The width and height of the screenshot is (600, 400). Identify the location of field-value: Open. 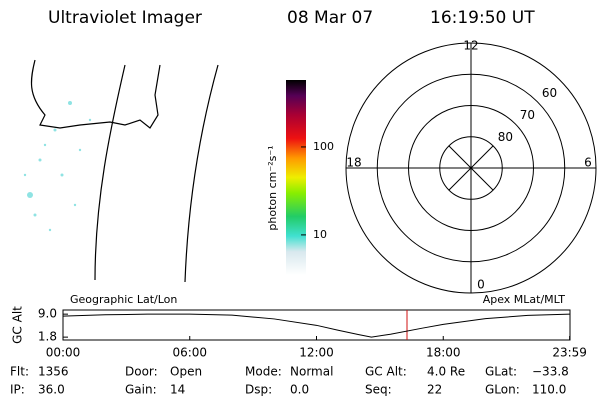
(186, 372).